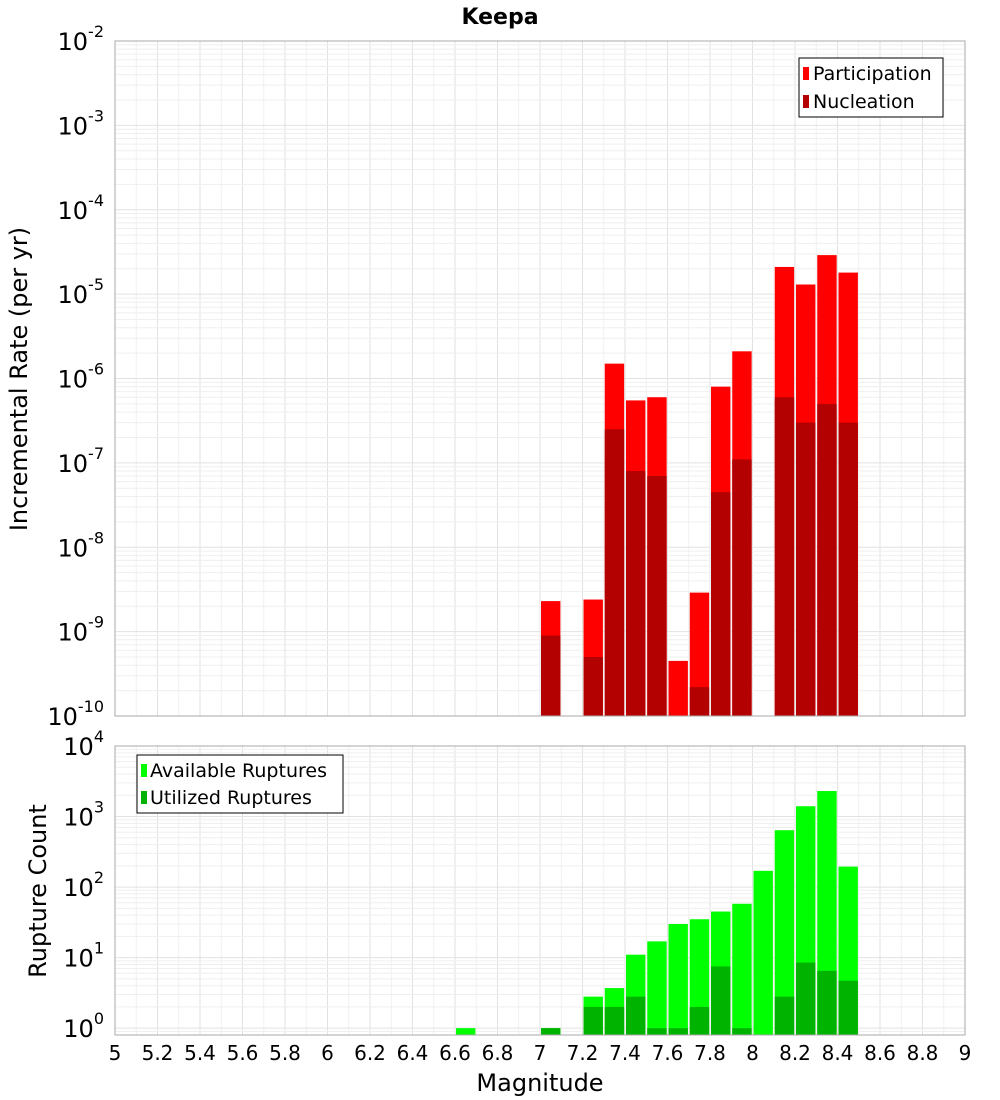 Image resolution: width=1000 pixels, height=1100 pixels. What do you see at coordinates (965, 1053) in the screenshot?
I see `x-tick-label: 9` at bounding box center [965, 1053].